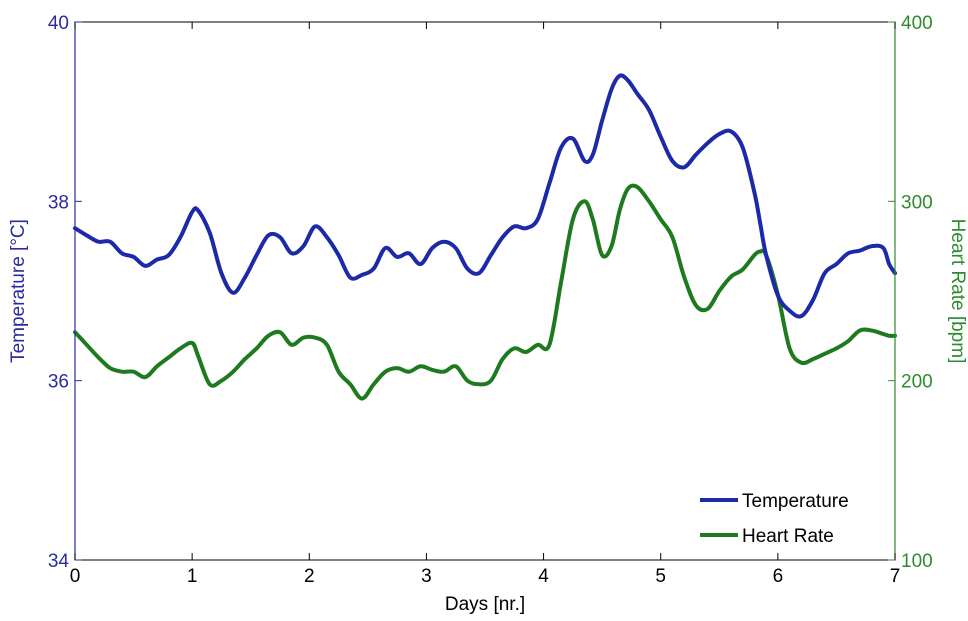 The width and height of the screenshot is (968, 621). Describe the element at coordinates (917, 561) in the screenshot. I see `right-y-tick-label: 100` at that location.